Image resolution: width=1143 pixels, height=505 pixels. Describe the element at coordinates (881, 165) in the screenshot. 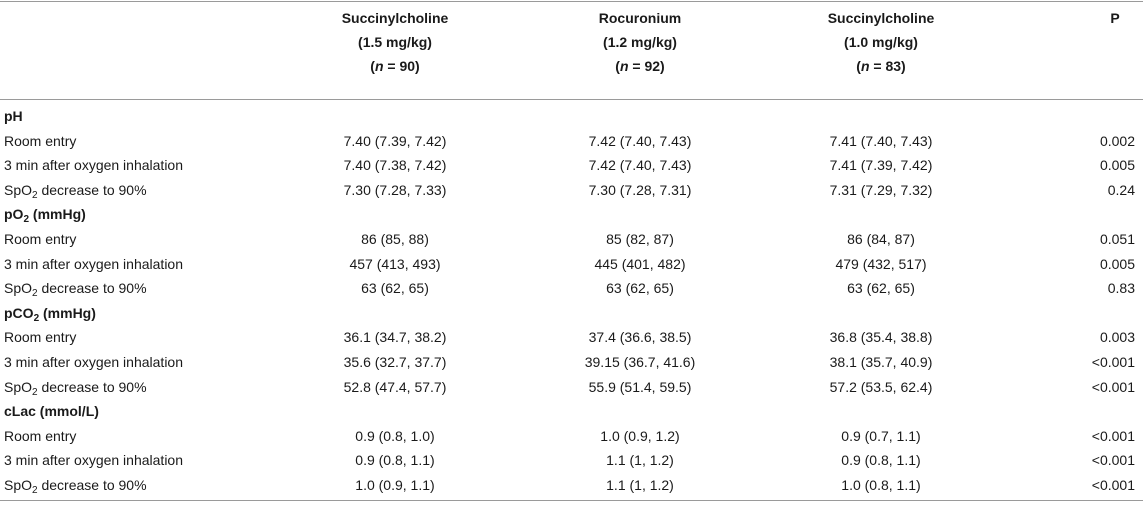

I see `cell-succinylcholine-1-0: 7.41 (7.39, 7.42)` at that location.